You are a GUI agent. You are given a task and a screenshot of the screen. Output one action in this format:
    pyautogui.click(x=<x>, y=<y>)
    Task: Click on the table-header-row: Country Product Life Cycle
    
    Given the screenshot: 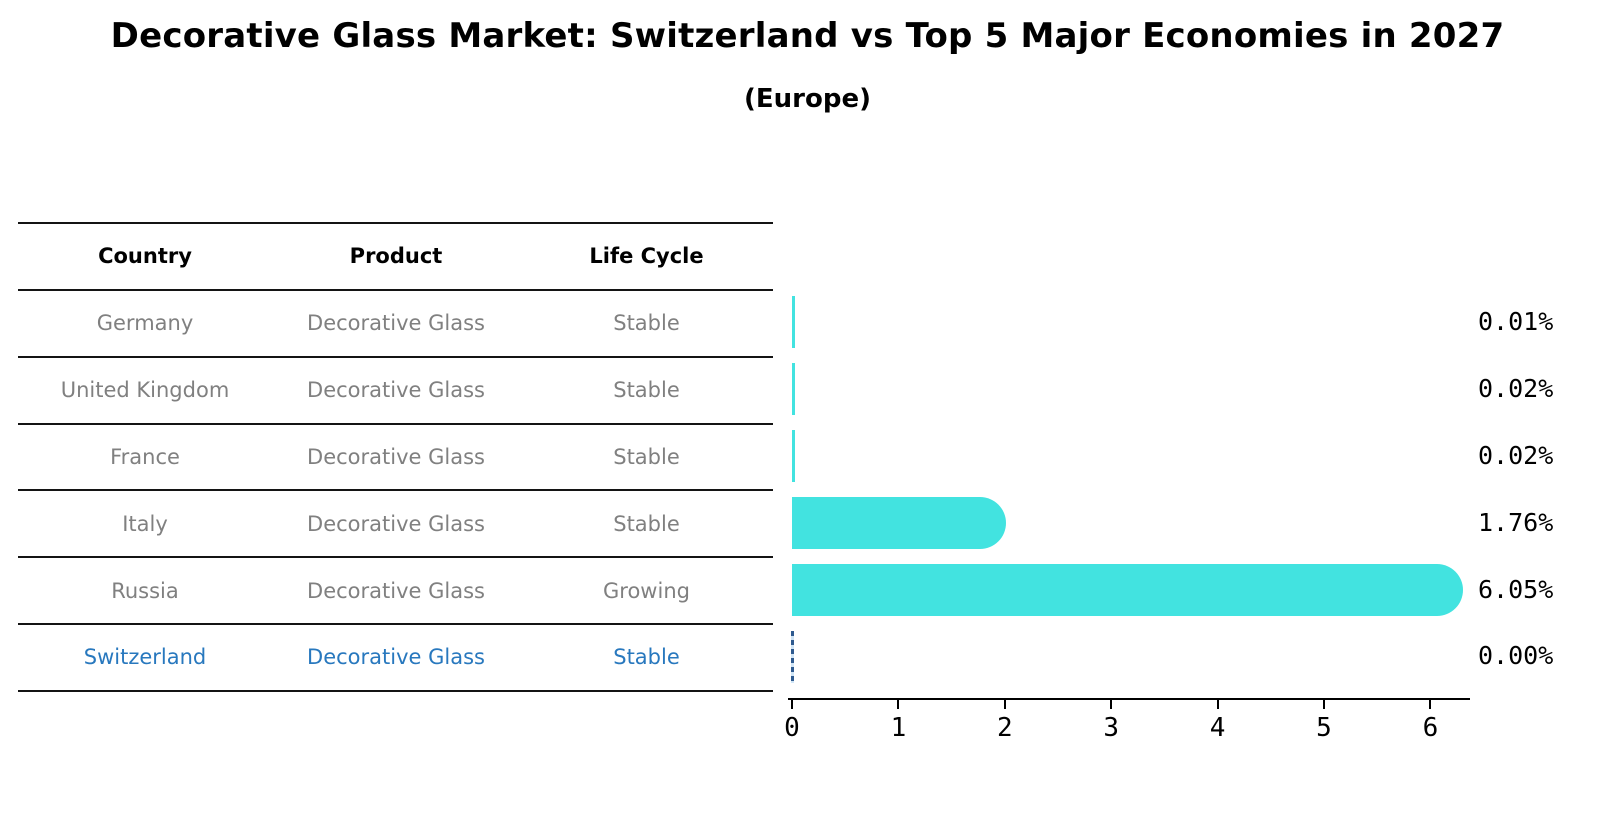 What is the action you would take?
    pyautogui.click(x=395, y=257)
    